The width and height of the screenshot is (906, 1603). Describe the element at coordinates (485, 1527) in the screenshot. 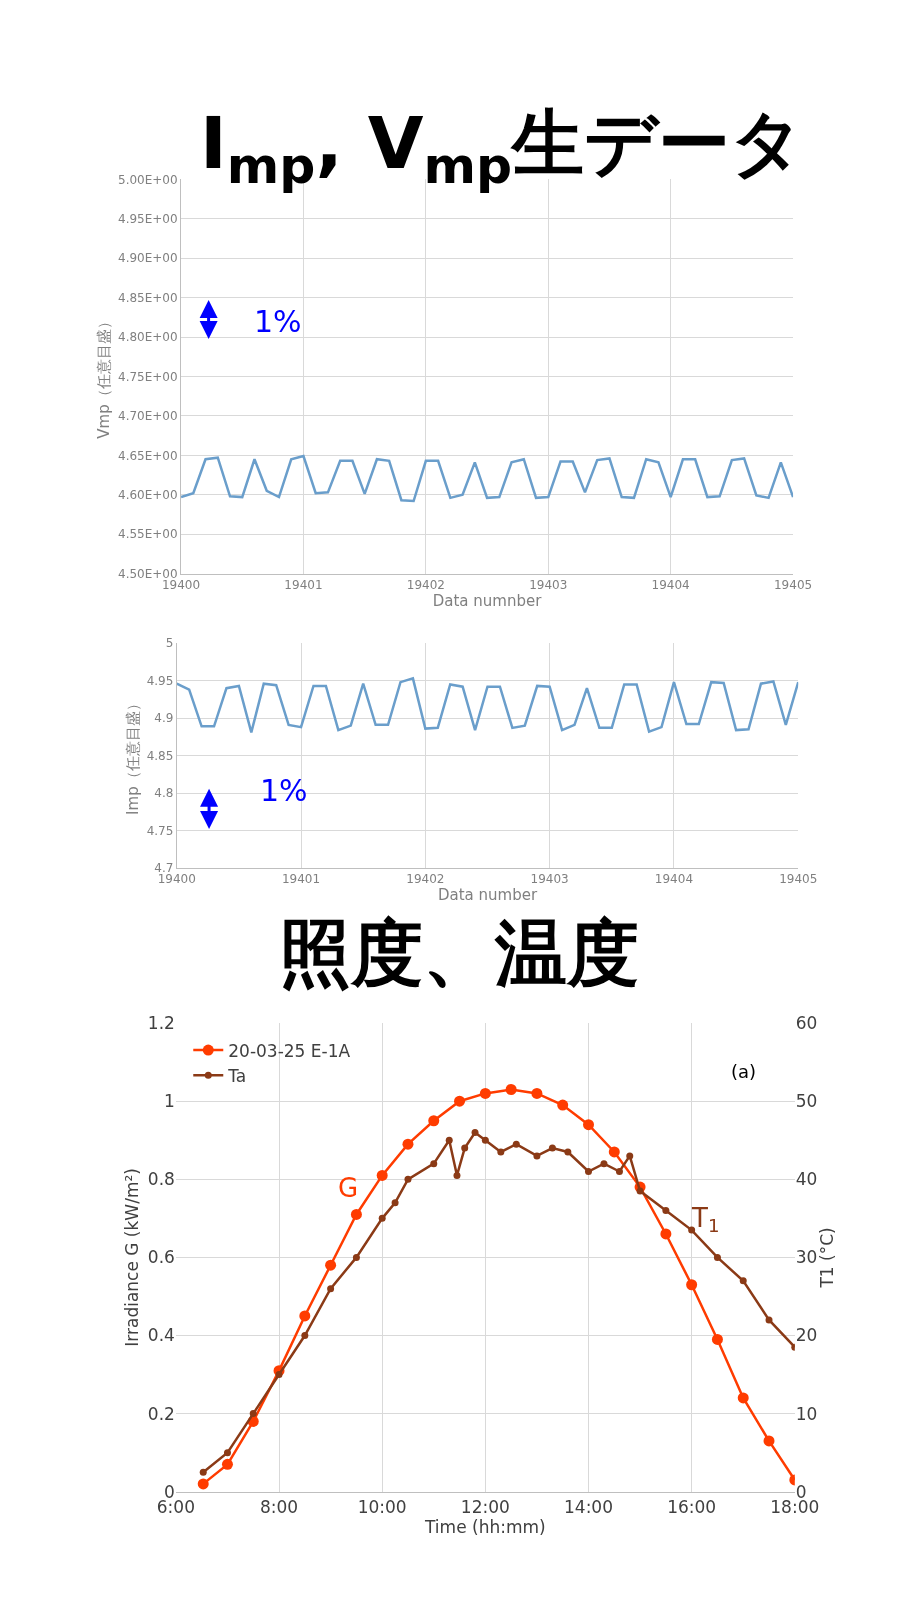

I see `x-axis-title: Time (hh:mm)` at that location.